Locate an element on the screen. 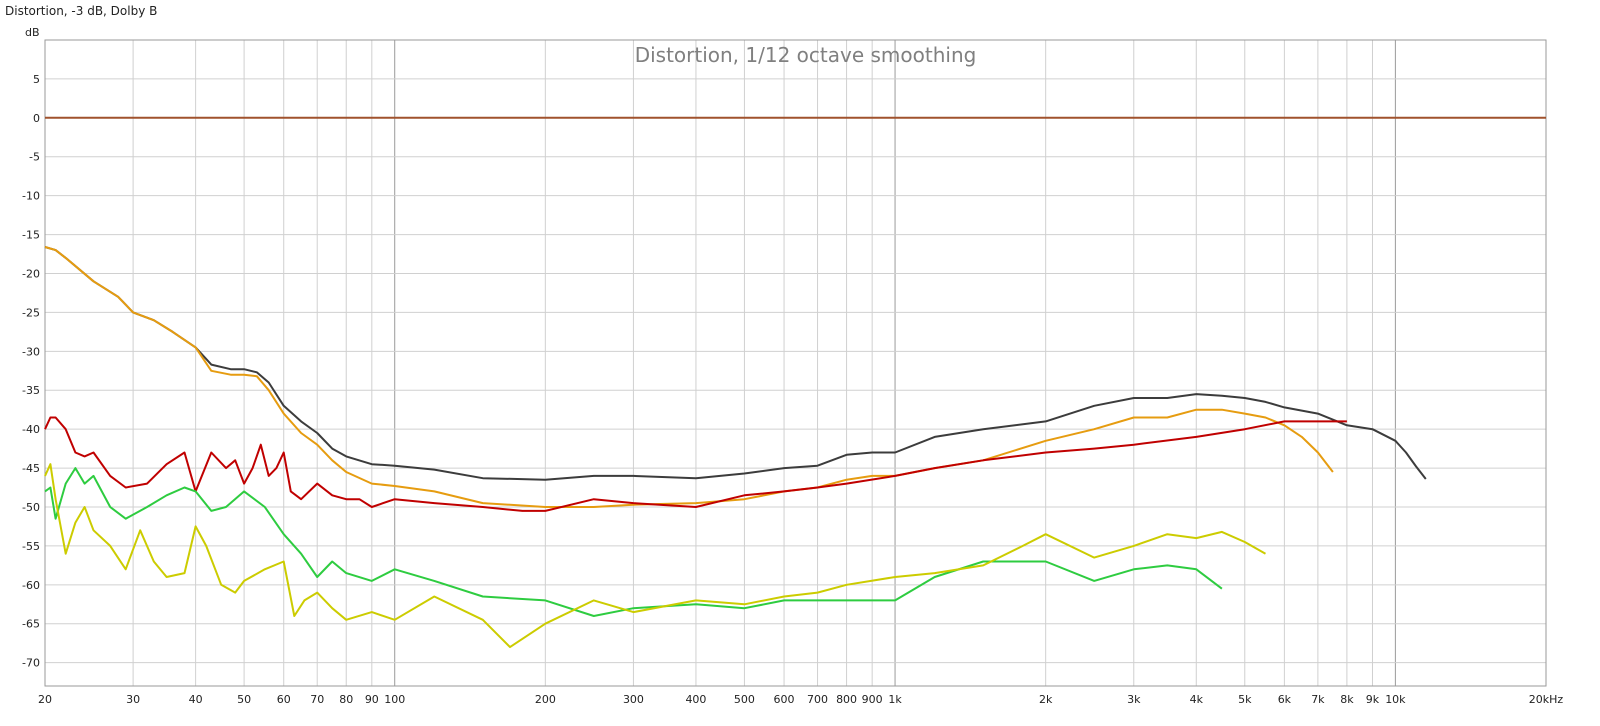 The height and width of the screenshot is (726, 1600). y-axis-label: dB is located at coordinates (32, 32).